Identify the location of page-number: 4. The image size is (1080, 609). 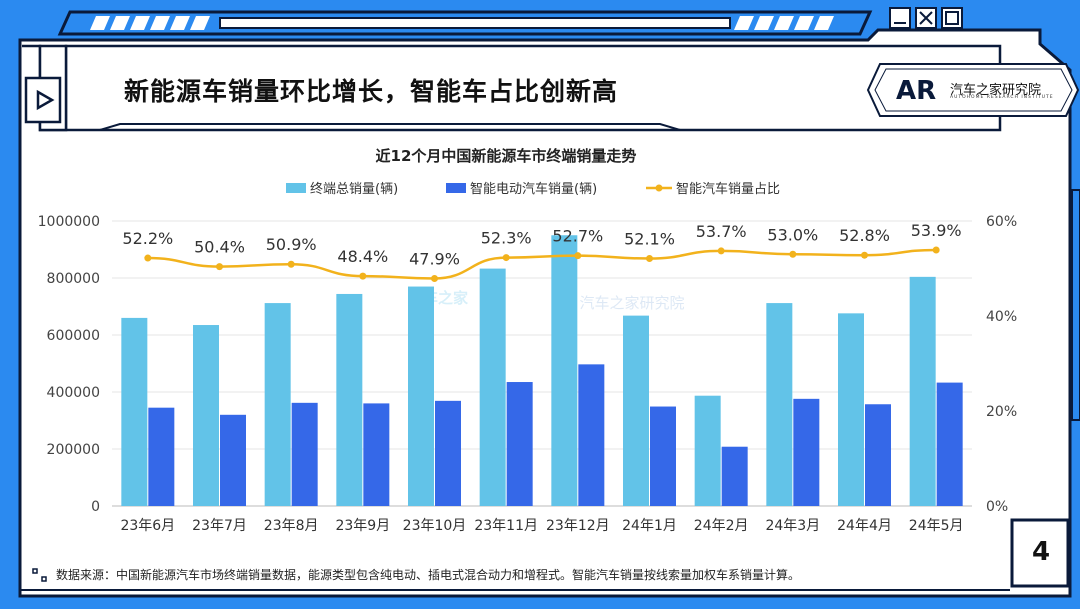
(1041, 552).